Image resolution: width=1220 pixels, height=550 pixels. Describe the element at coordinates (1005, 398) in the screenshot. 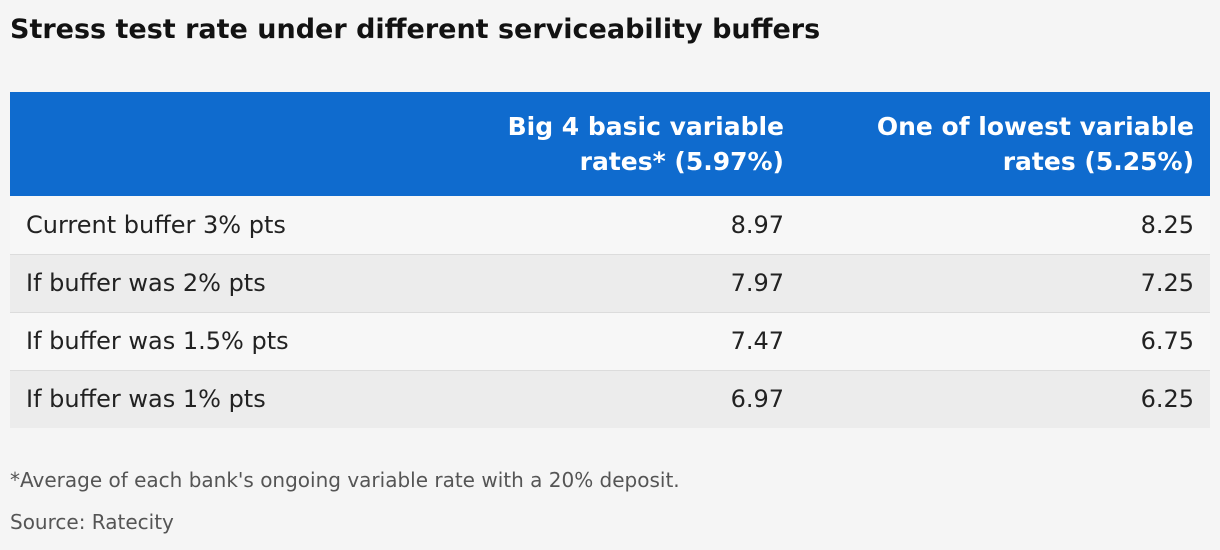

I see `cell-lowest: 6.25` at that location.